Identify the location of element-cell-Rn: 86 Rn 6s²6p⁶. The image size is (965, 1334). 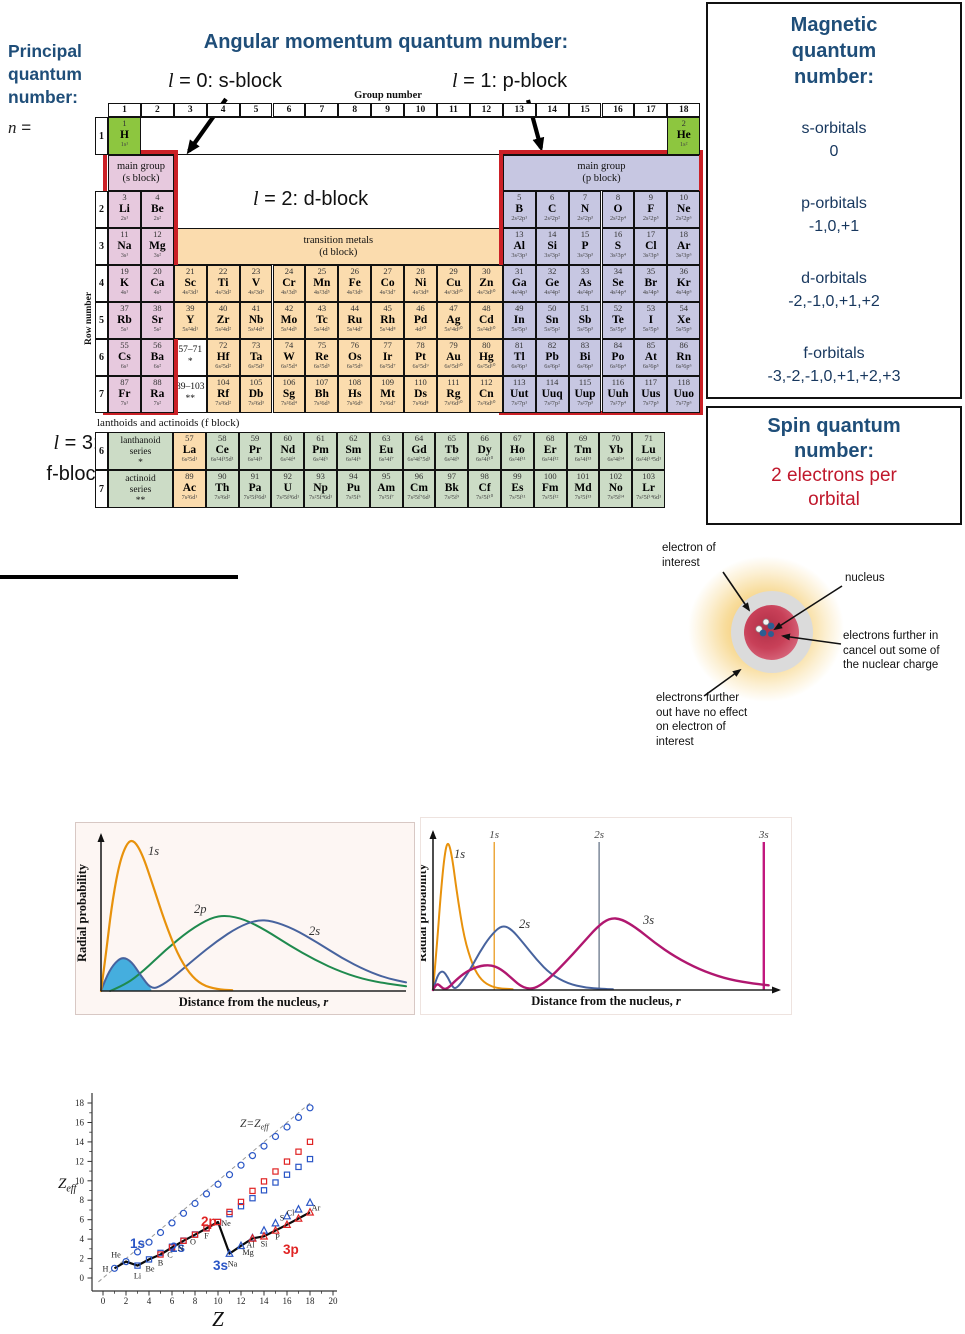
(684, 357).